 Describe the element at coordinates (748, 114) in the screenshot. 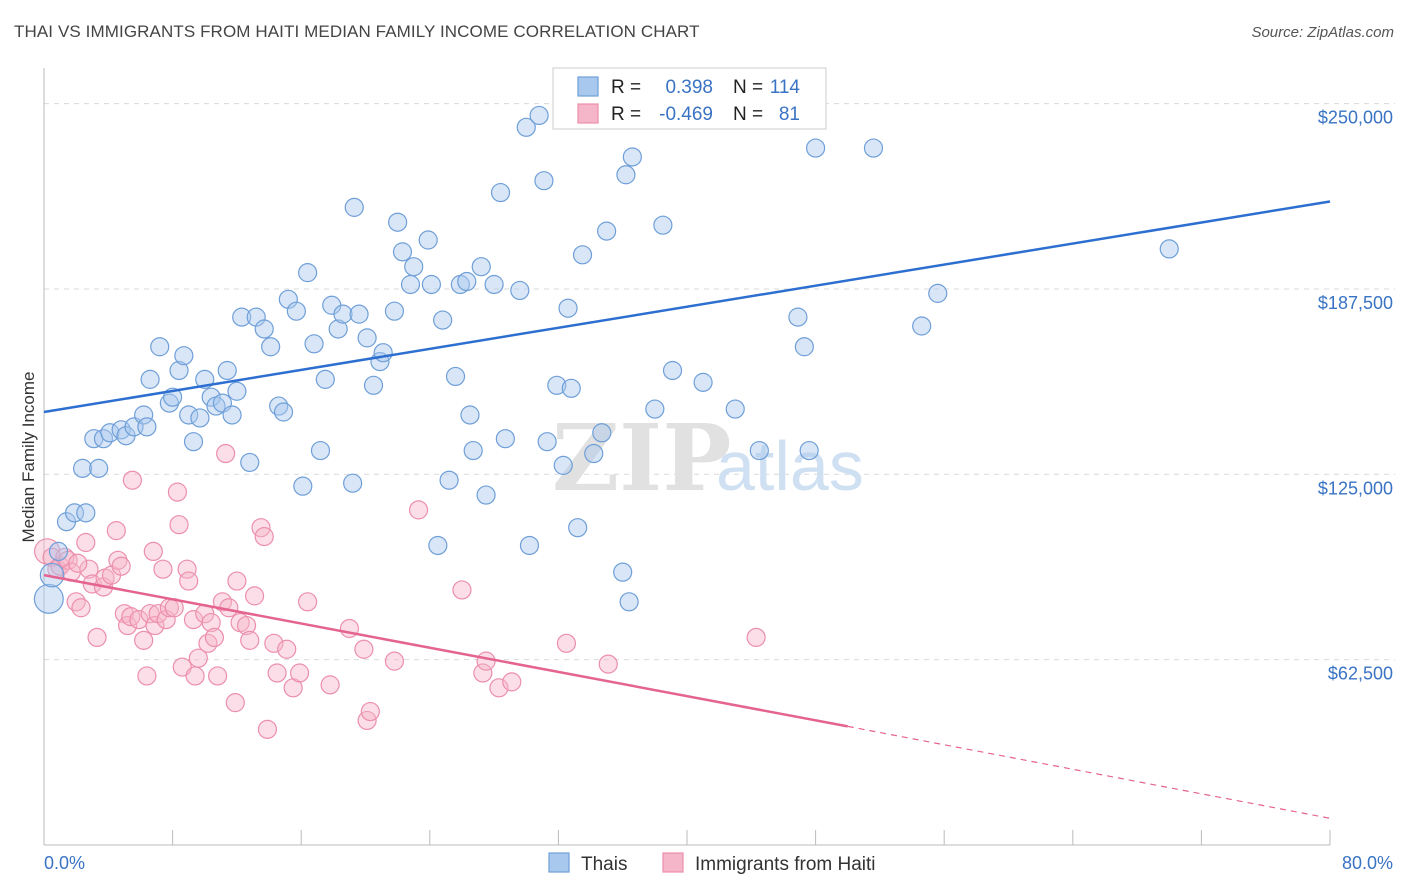

I see `legend-n-label-haiti: N =` at that location.